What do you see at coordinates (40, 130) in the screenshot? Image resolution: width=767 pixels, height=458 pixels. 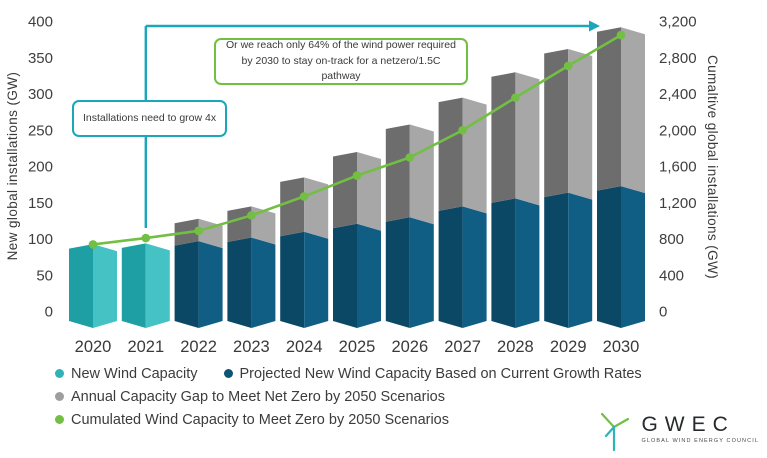 I see `left-tick-label: 250` at bounding box center [40, 130].